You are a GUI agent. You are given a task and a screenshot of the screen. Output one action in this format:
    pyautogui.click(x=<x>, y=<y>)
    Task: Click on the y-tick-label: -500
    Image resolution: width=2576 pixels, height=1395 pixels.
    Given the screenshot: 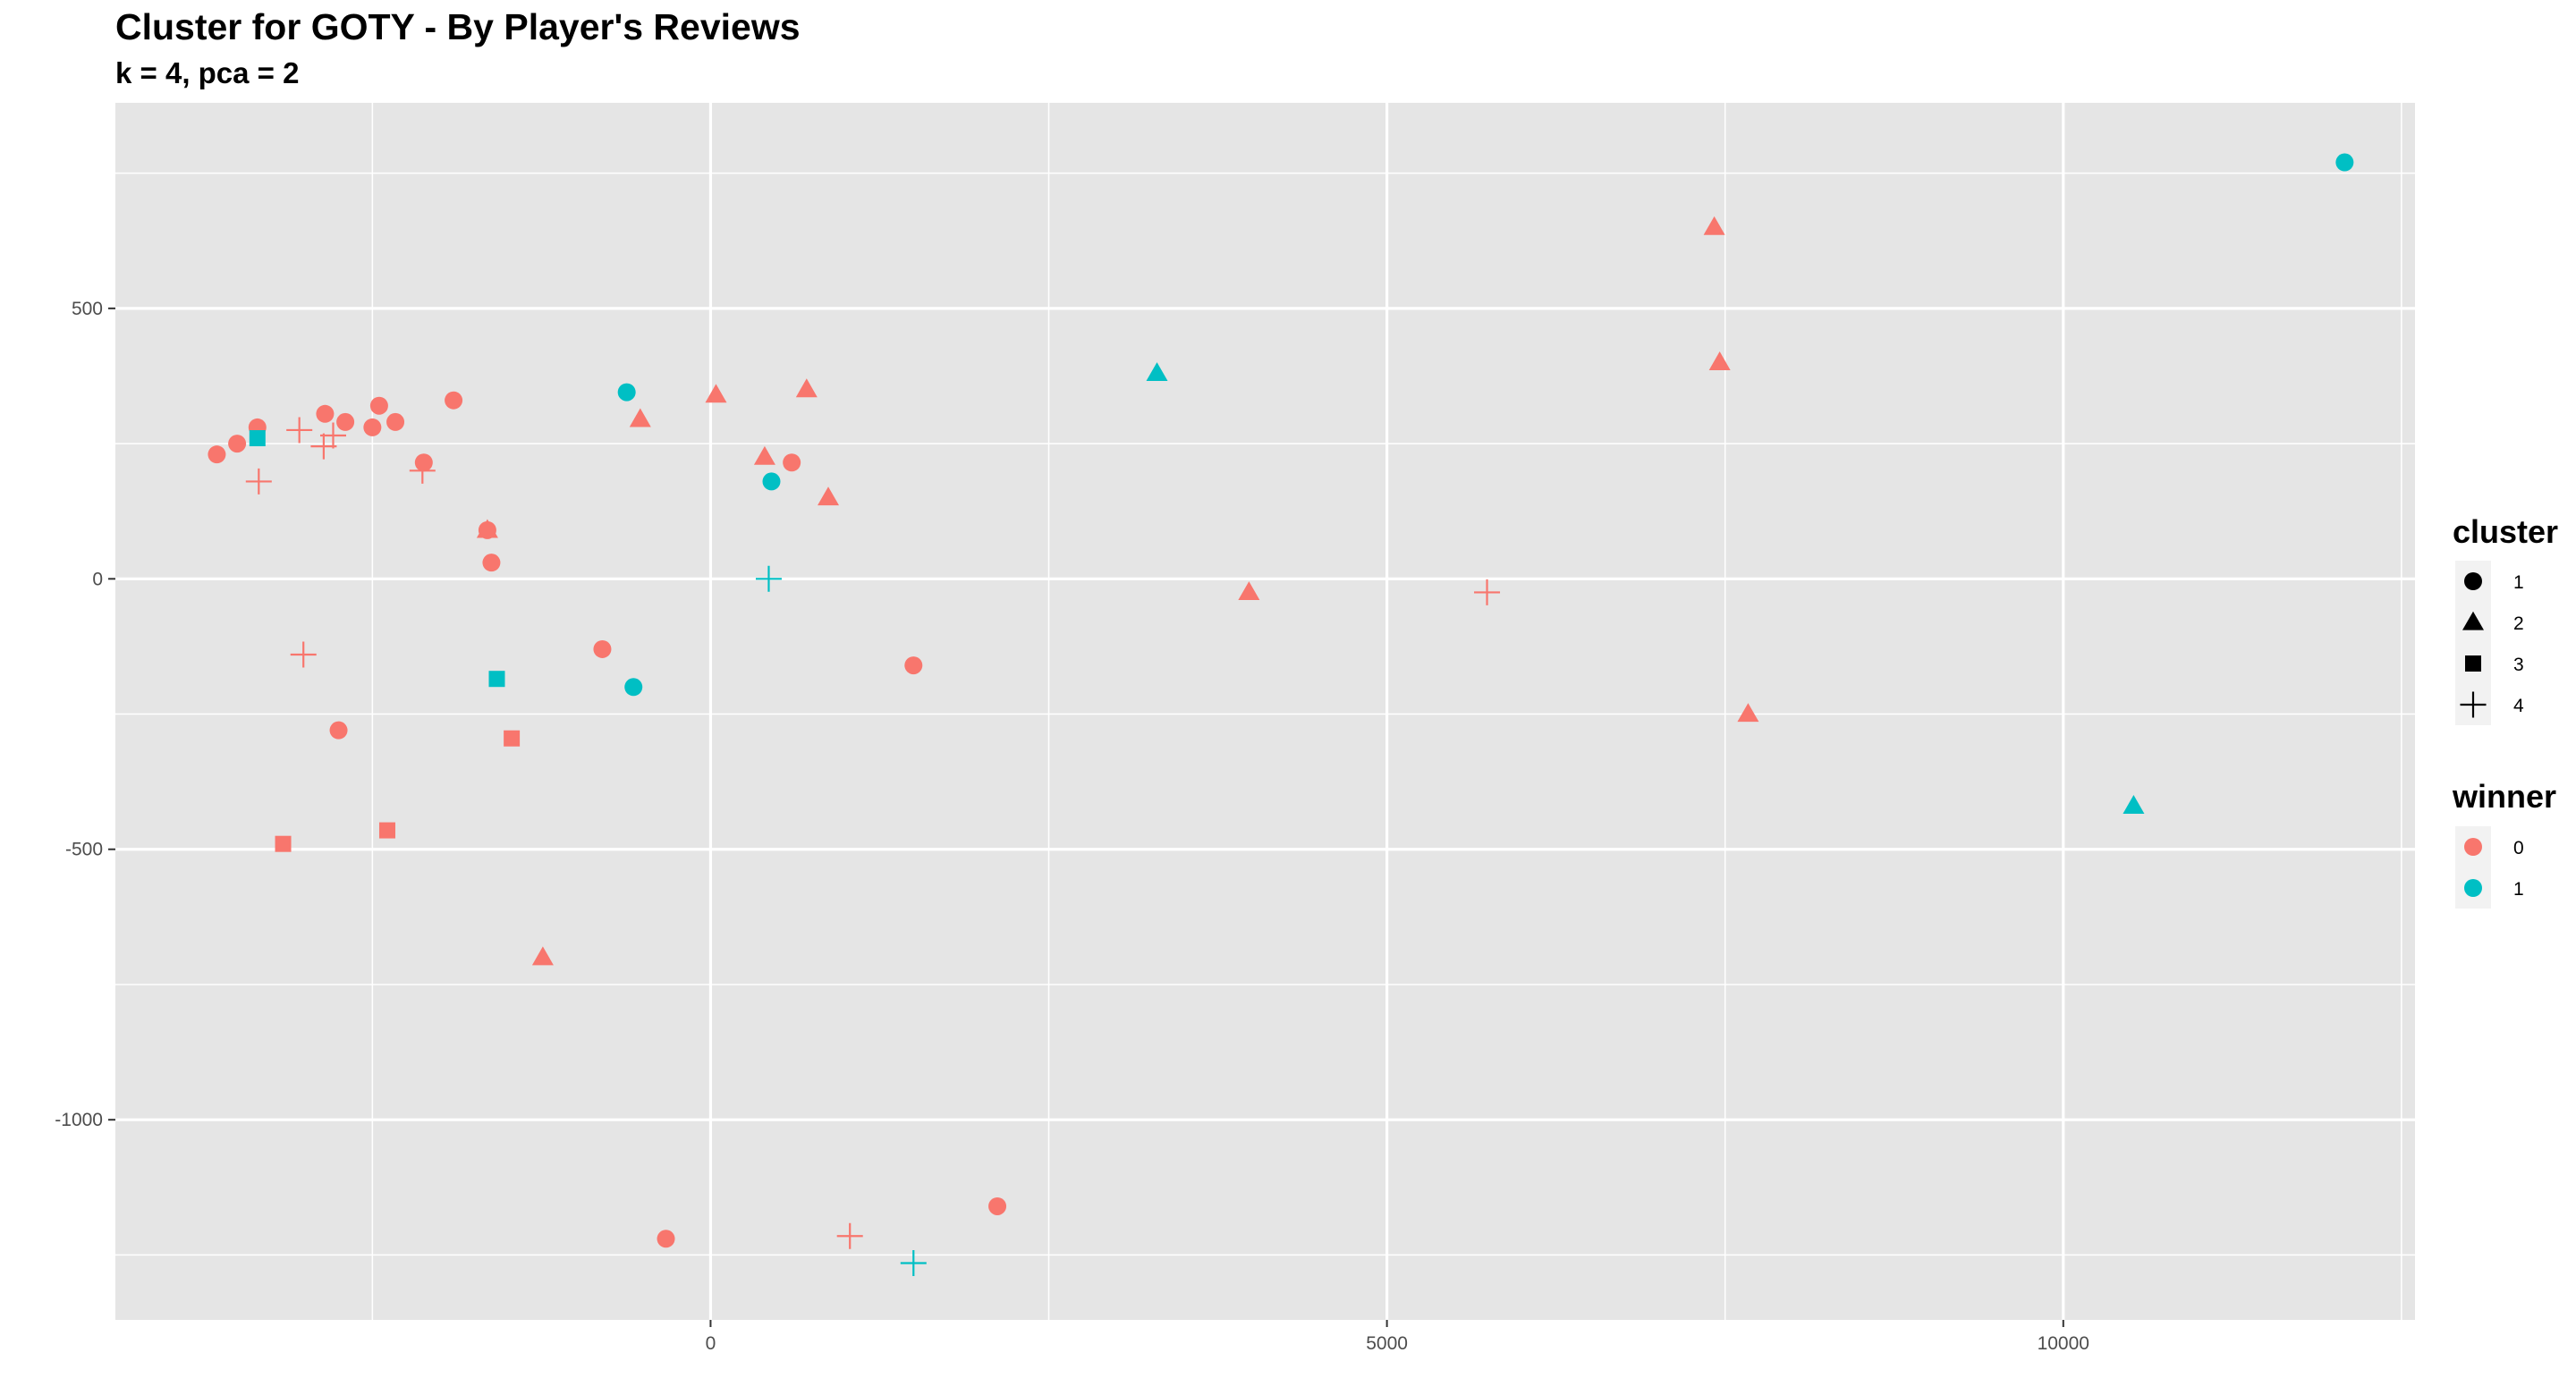 What is the action you would take?
    pyautogui.click(x=84, y=850)
    